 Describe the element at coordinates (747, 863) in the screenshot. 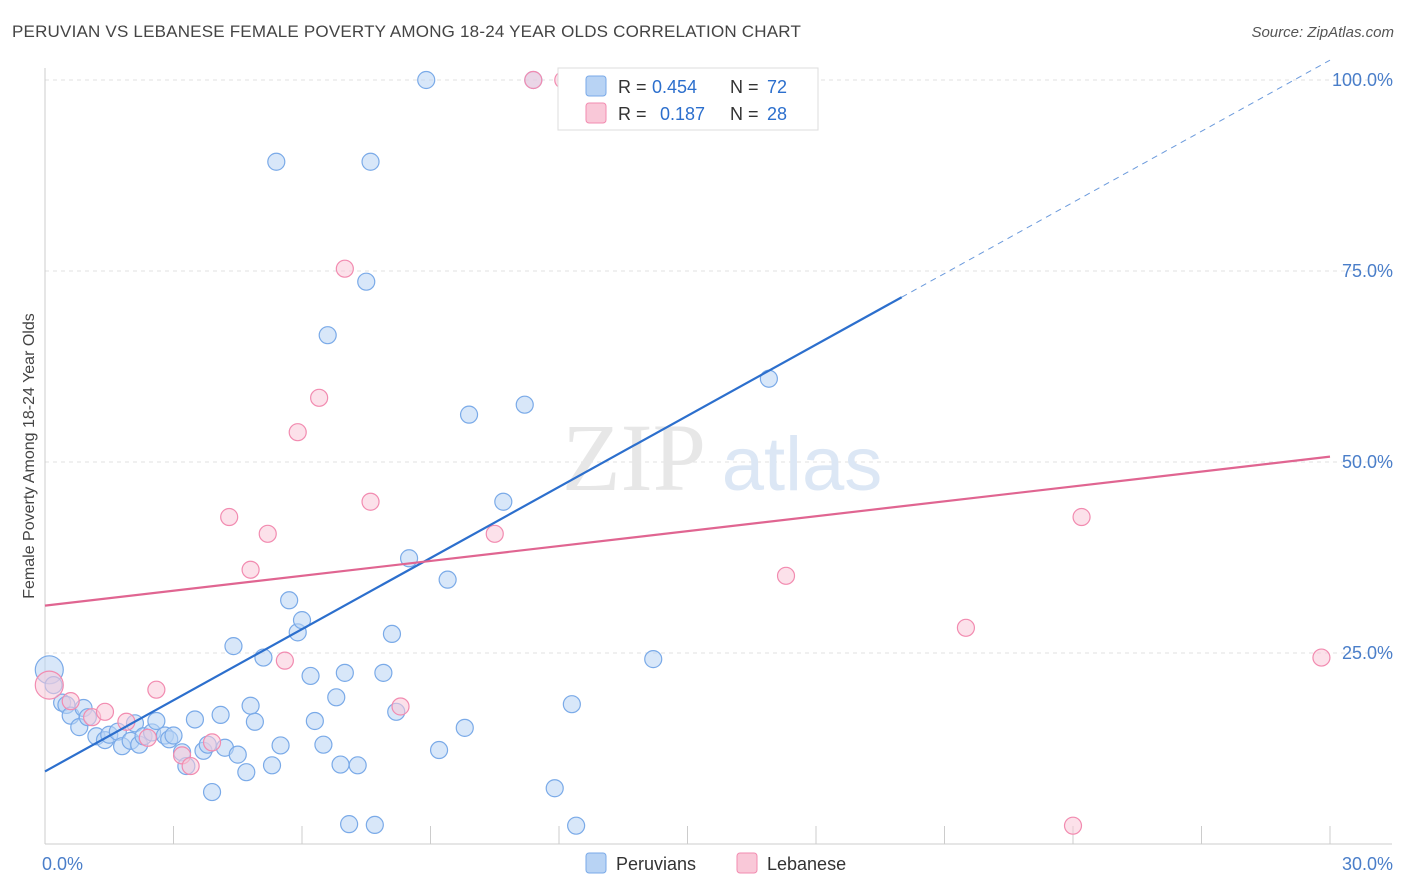

I see `legend-swatch-lebanese` at that location.